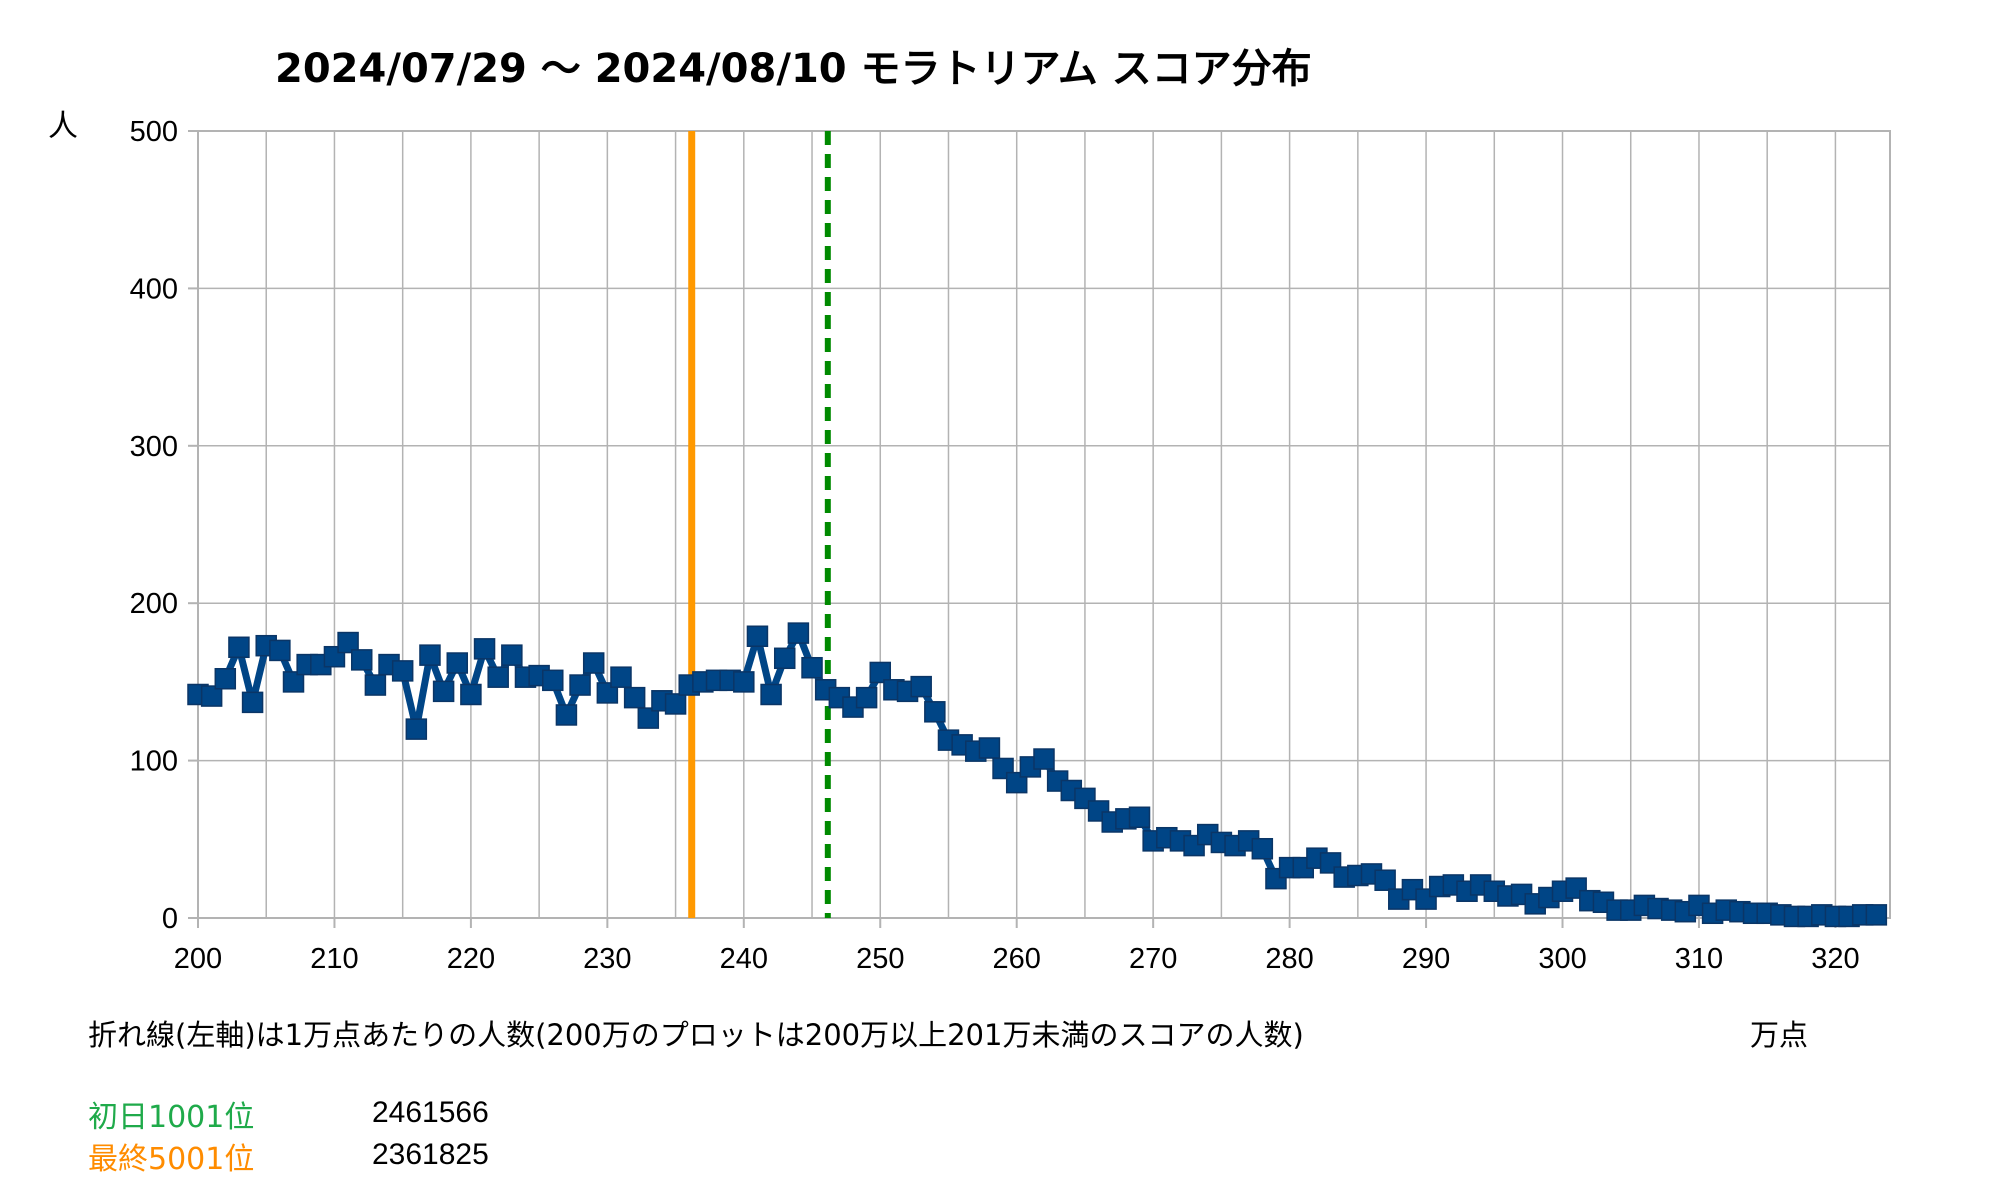  I want to click on x-tick-label: 210, so click(334, 959).